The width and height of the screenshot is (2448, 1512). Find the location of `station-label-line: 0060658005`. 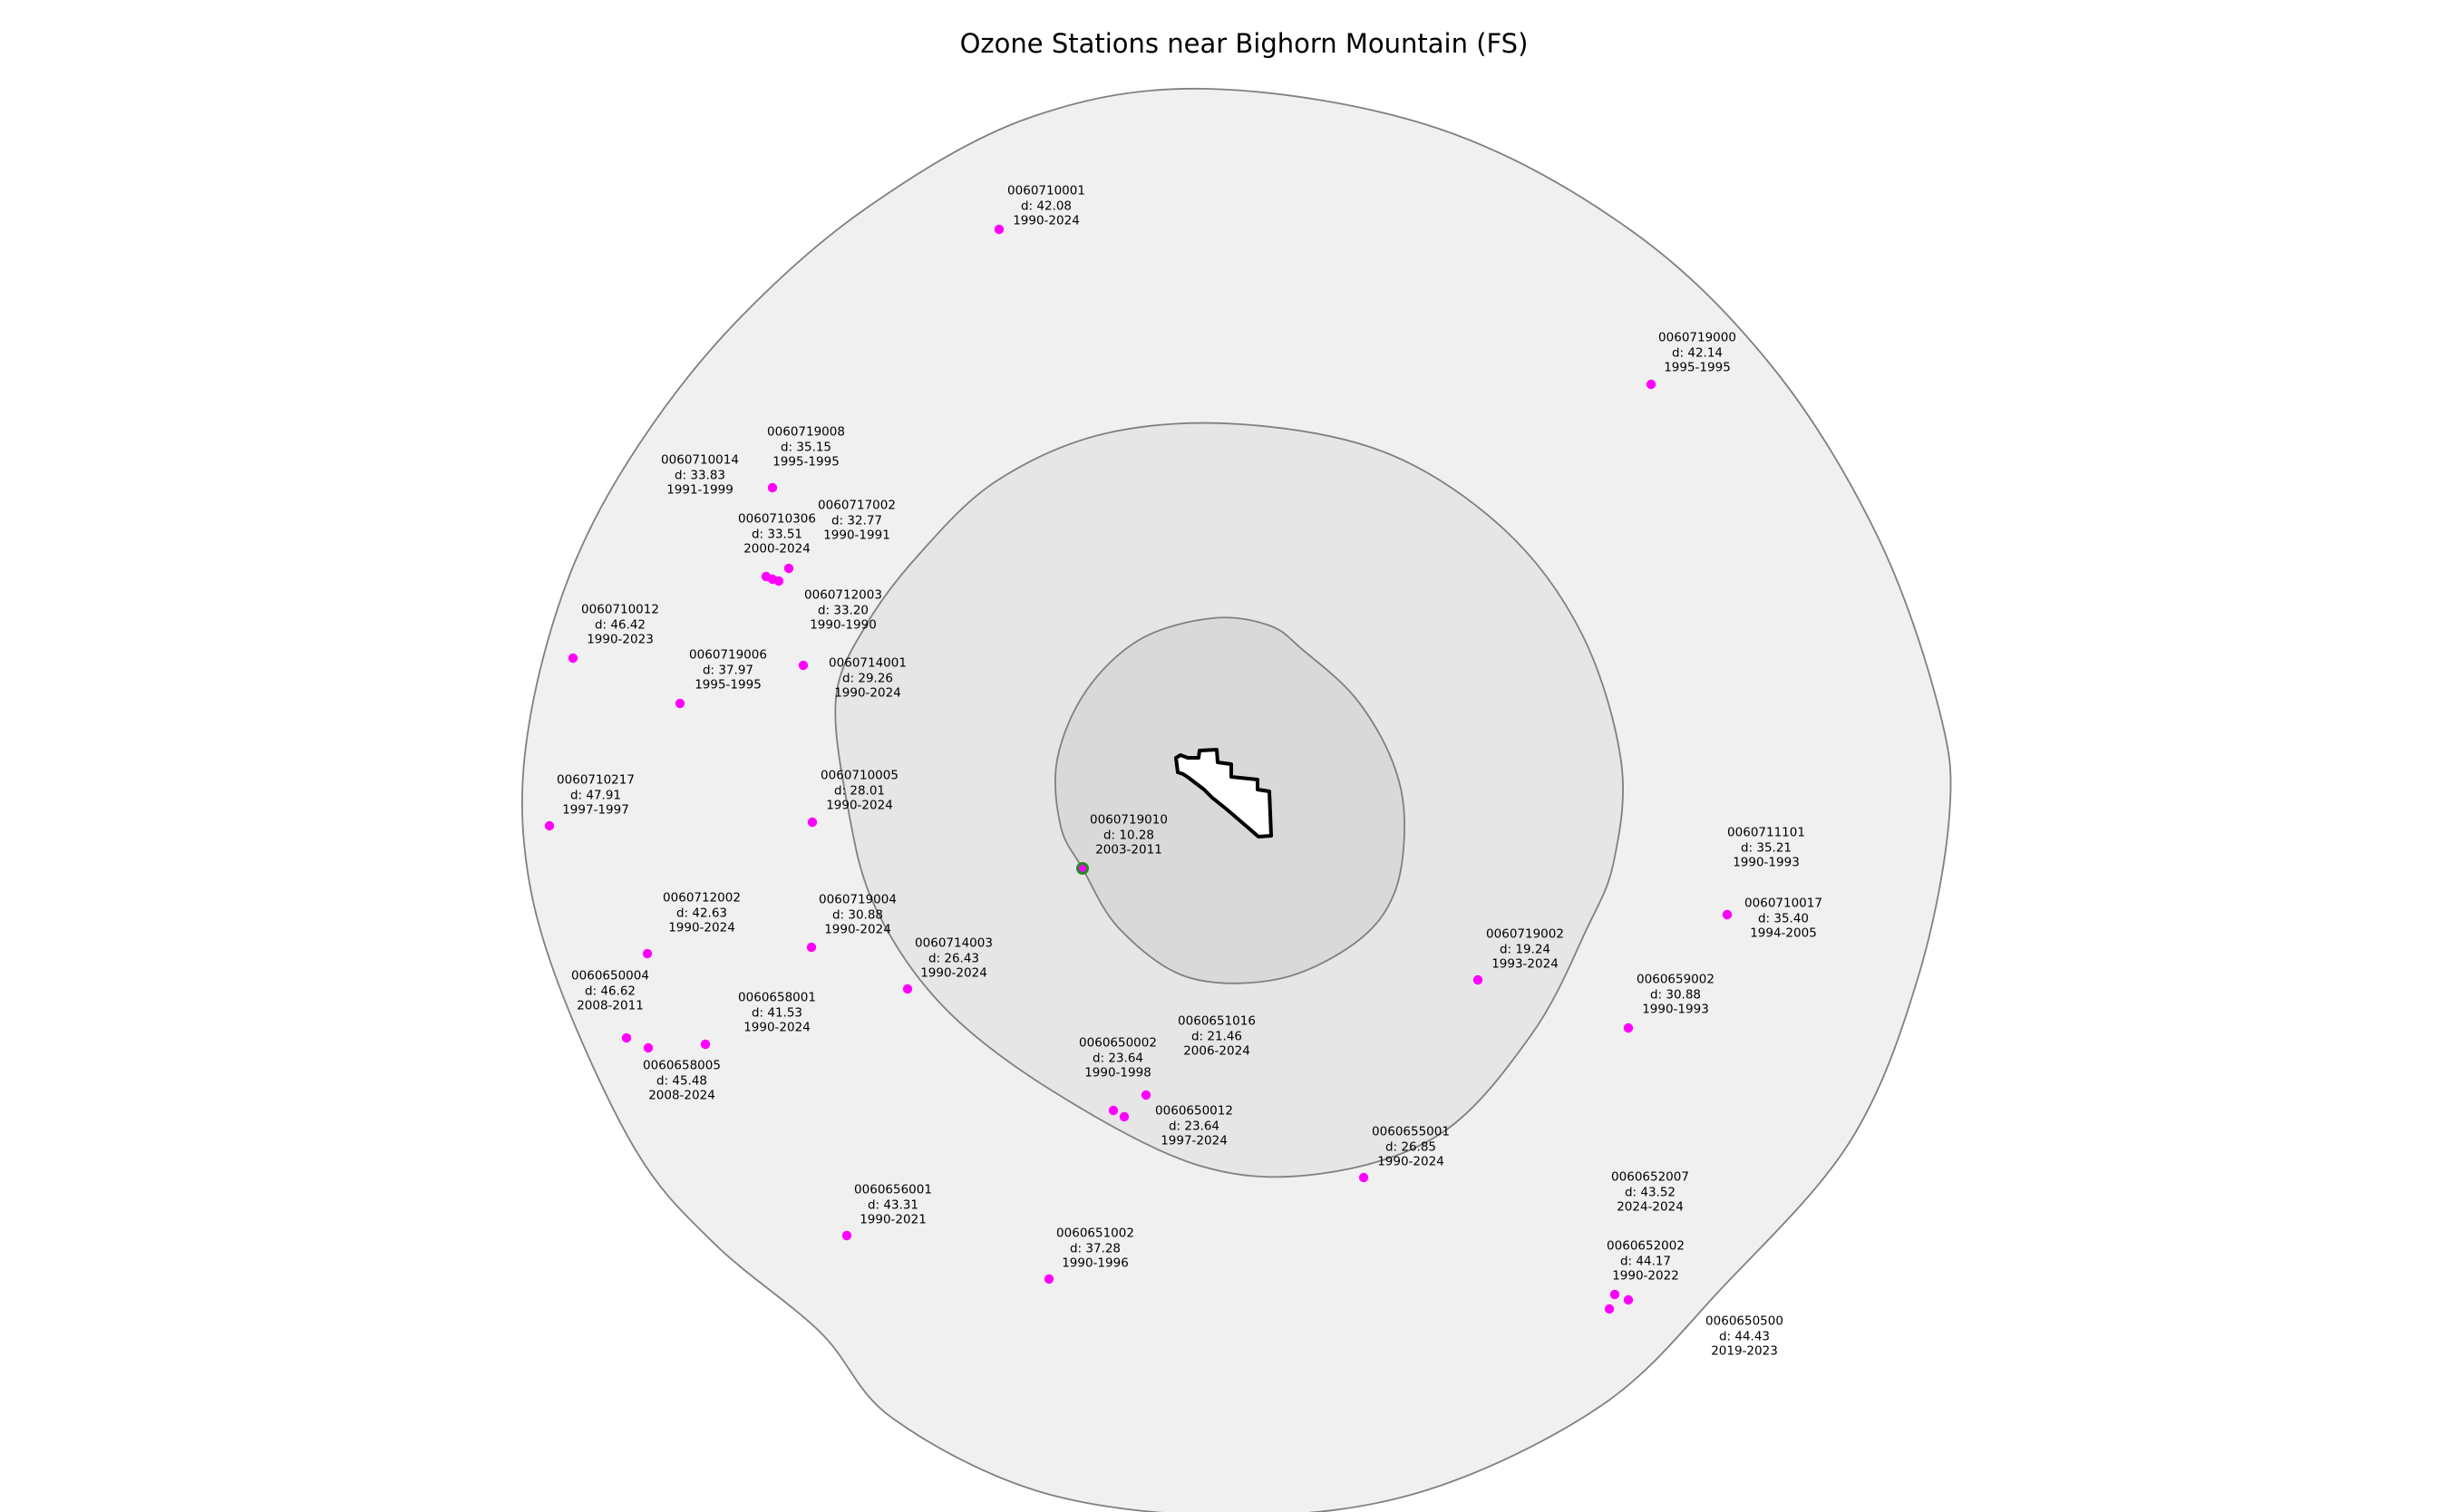

station-label-line: 0060658005 is located at coordinates (682, 1065).